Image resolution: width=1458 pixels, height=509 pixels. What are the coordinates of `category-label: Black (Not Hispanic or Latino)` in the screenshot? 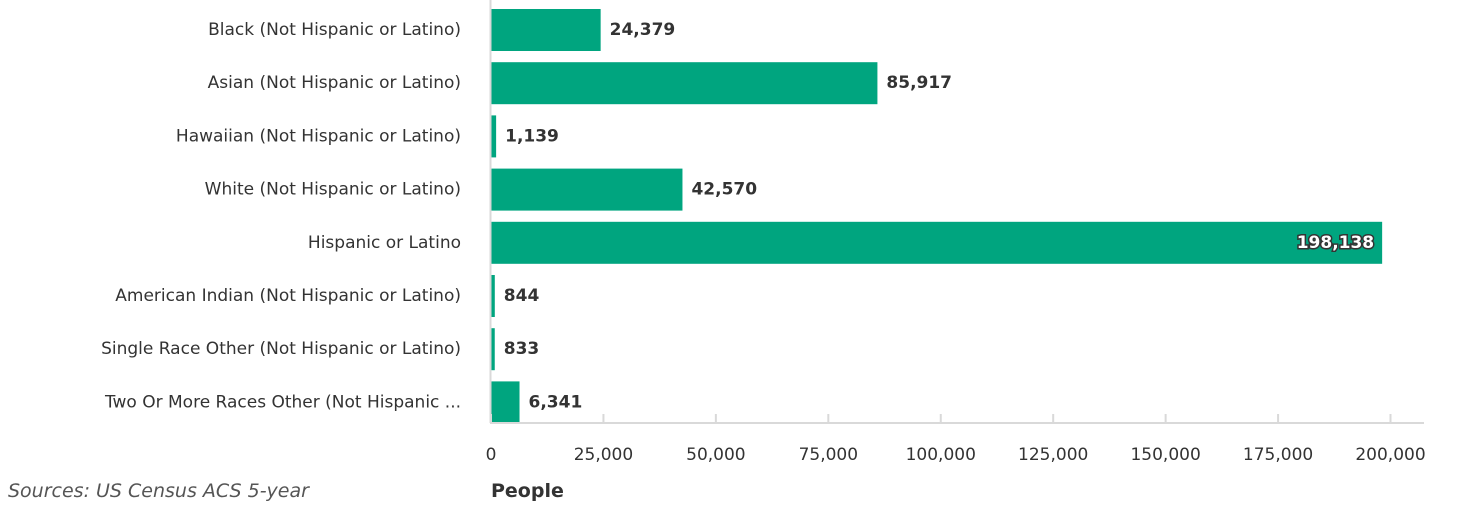 It's located at (334, 30).